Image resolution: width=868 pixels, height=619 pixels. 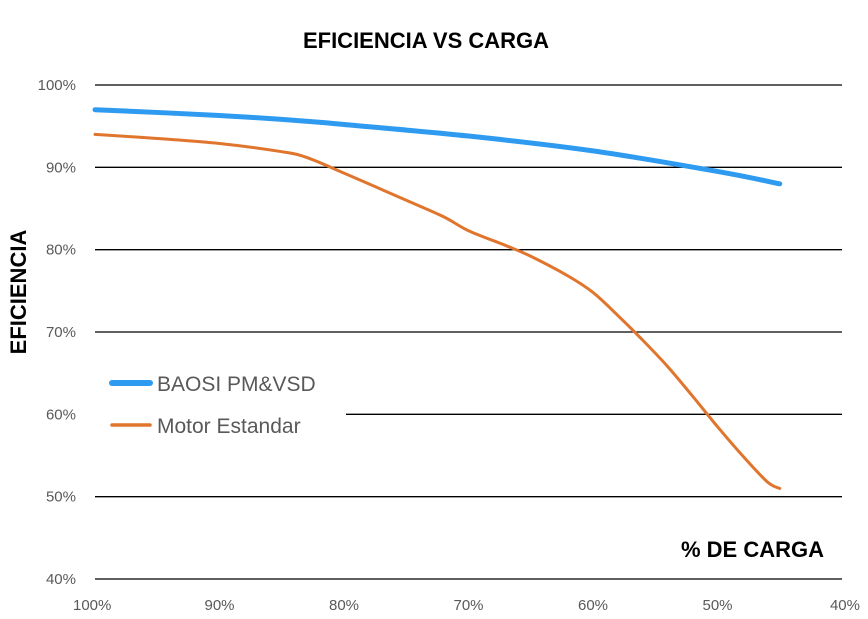 I want to click on x-tick-label: 40%, so click(x=845, y=605).